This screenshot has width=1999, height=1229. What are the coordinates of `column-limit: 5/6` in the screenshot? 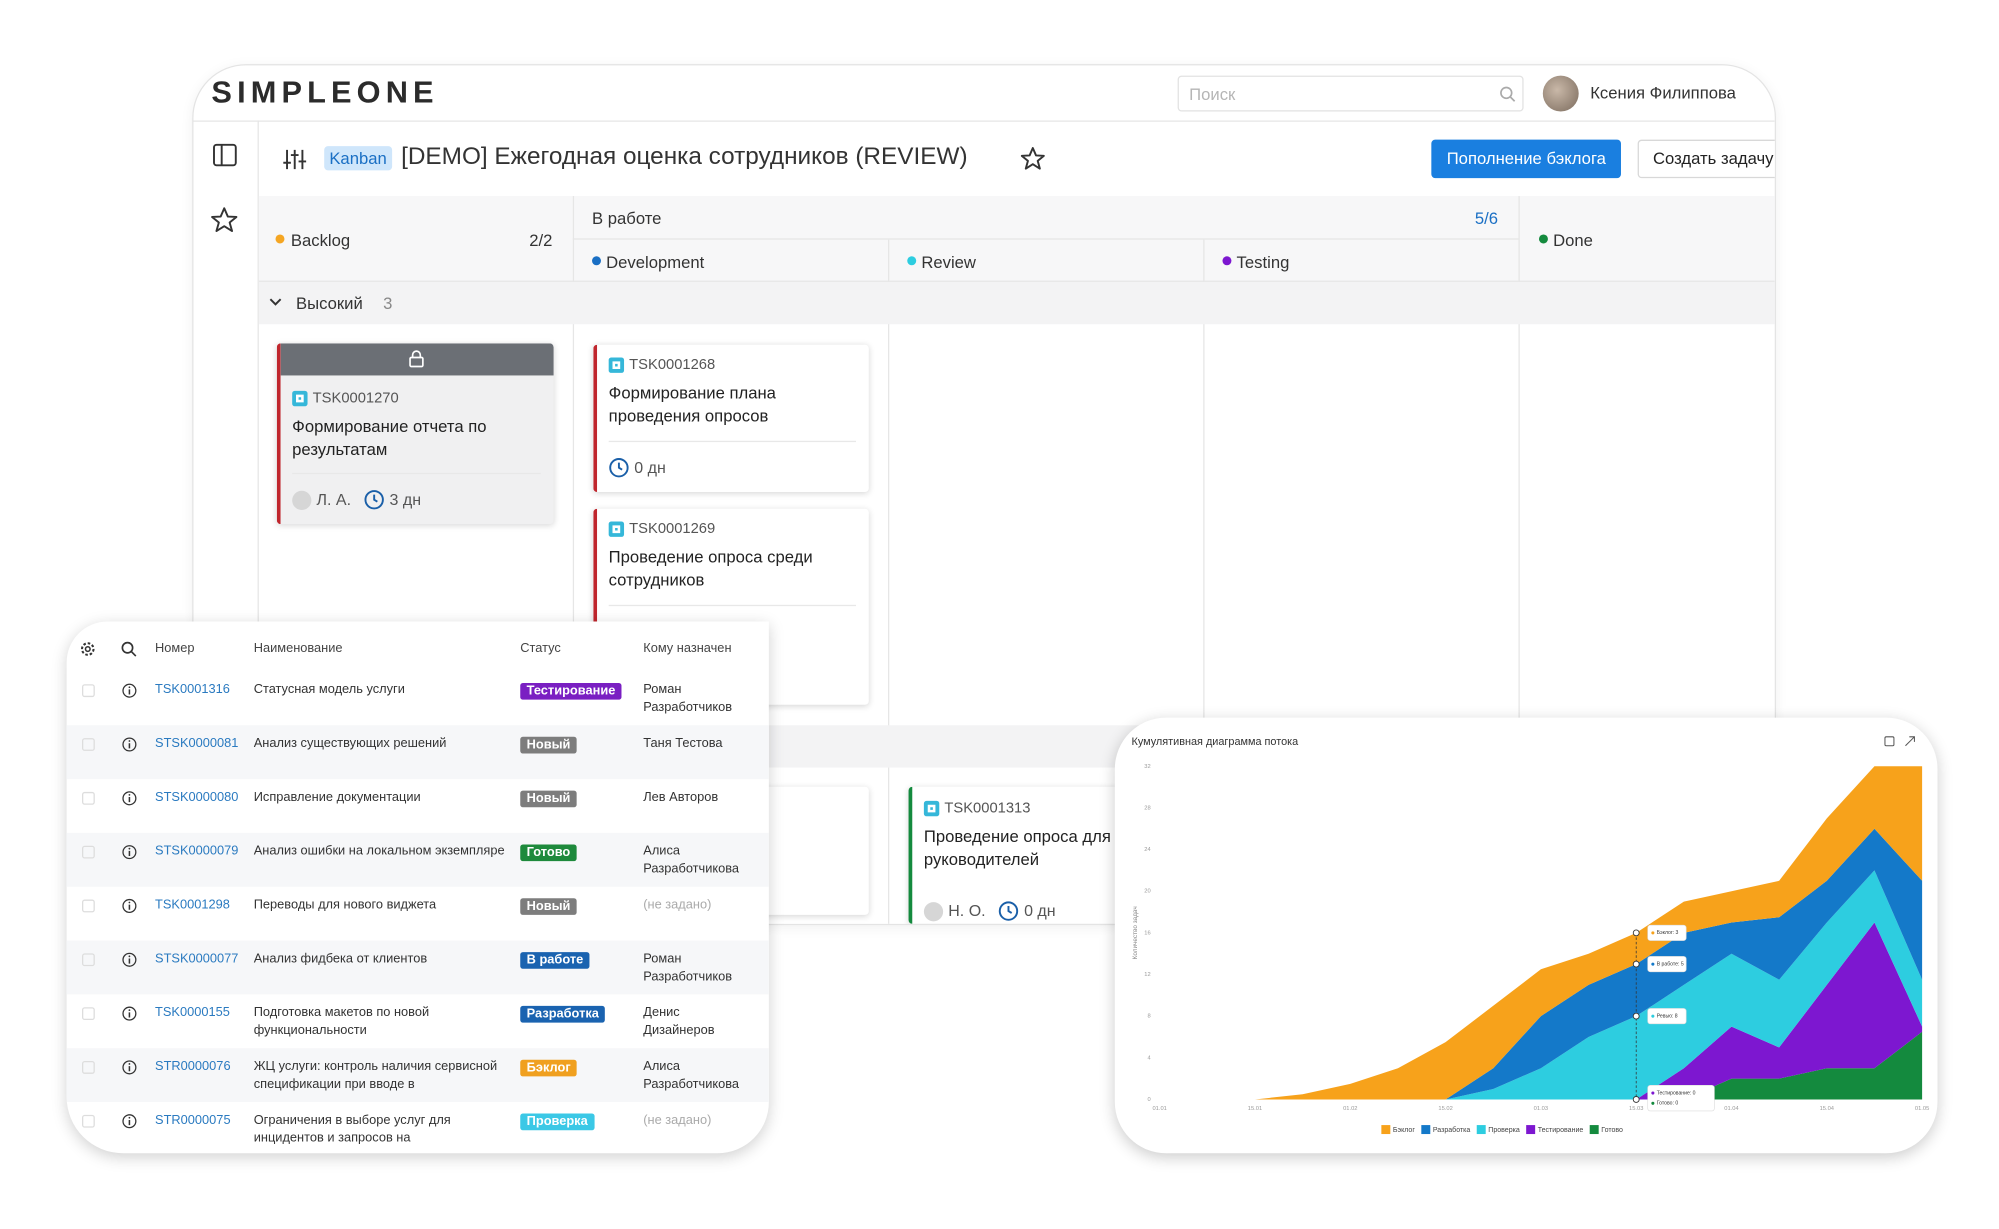 It's located at (1486, 218).